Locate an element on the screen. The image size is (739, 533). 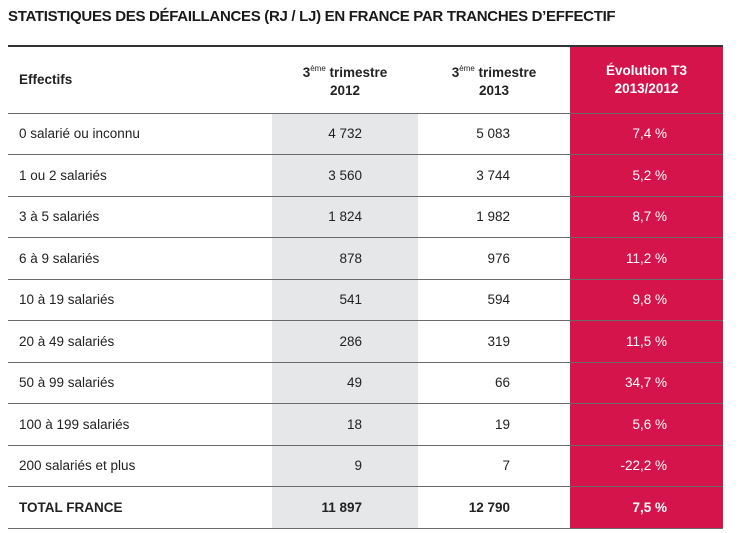
row-label: 6 à 9 salariés is located at coordinates (140, 258).